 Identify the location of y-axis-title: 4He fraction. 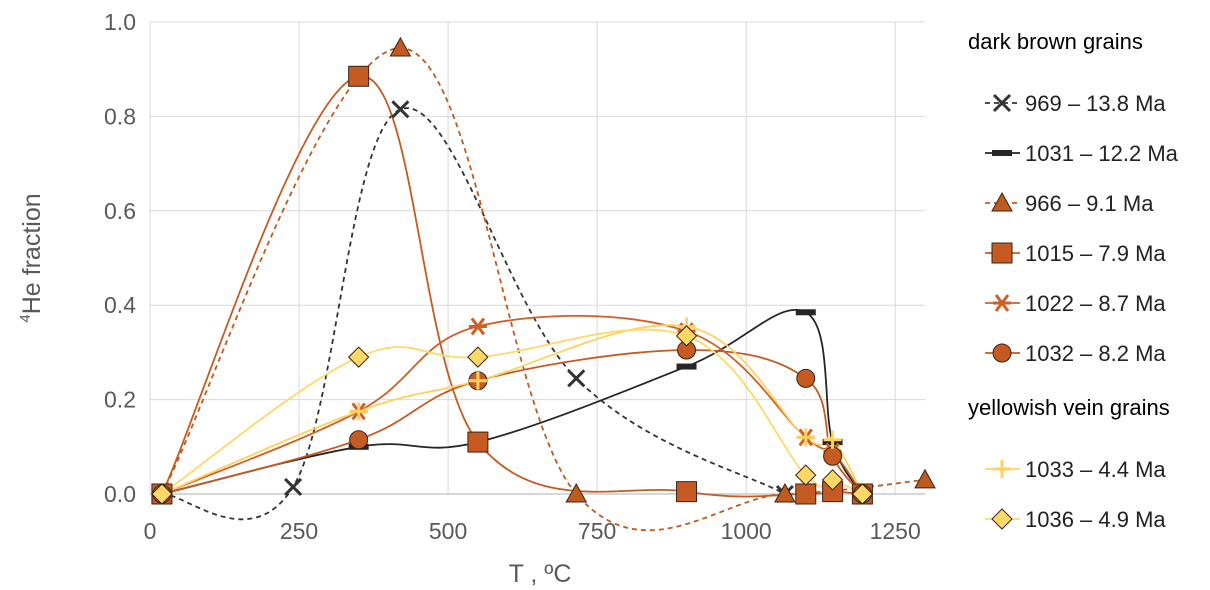
(31, 257).